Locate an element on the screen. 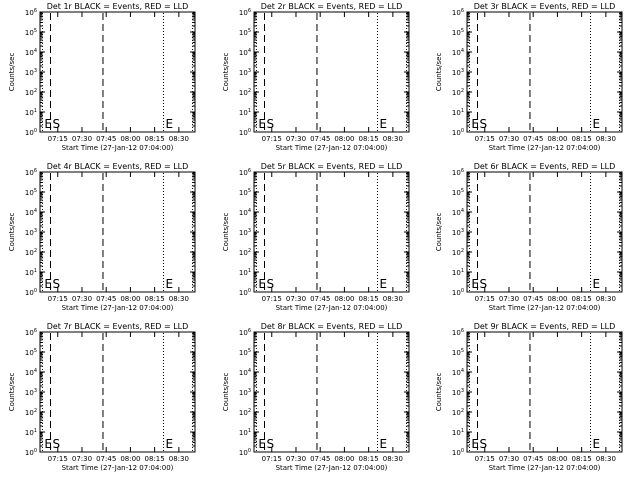  panel-title: Det 5r BLACK = Events, RED = LLD is located at coordinates (332, 166).